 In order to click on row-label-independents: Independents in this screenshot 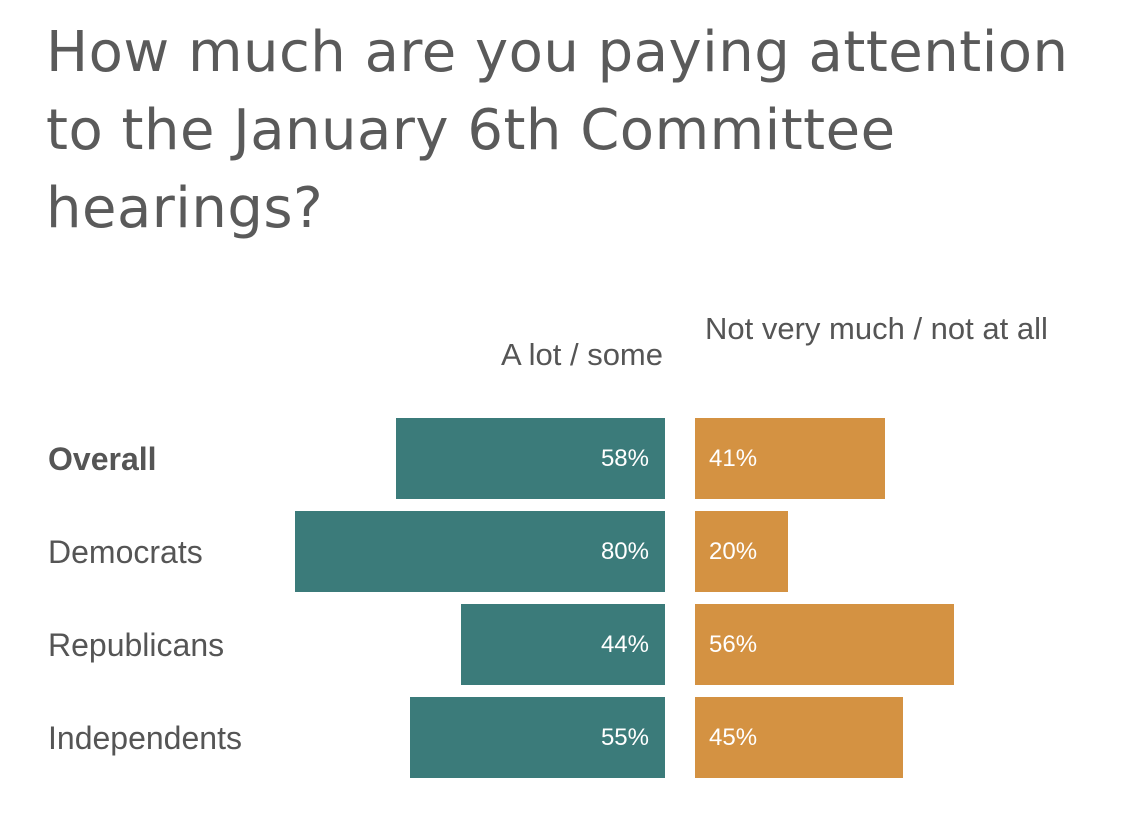, I will do `click(145, 737)`.